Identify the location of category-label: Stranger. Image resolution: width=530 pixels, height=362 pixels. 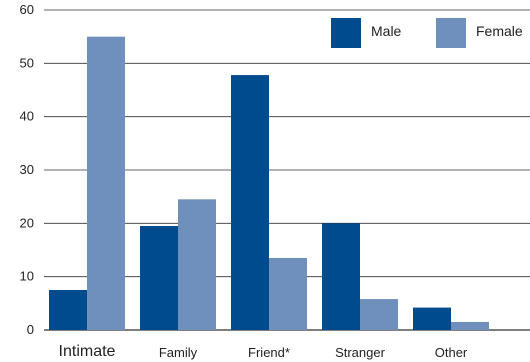
(360, 352).